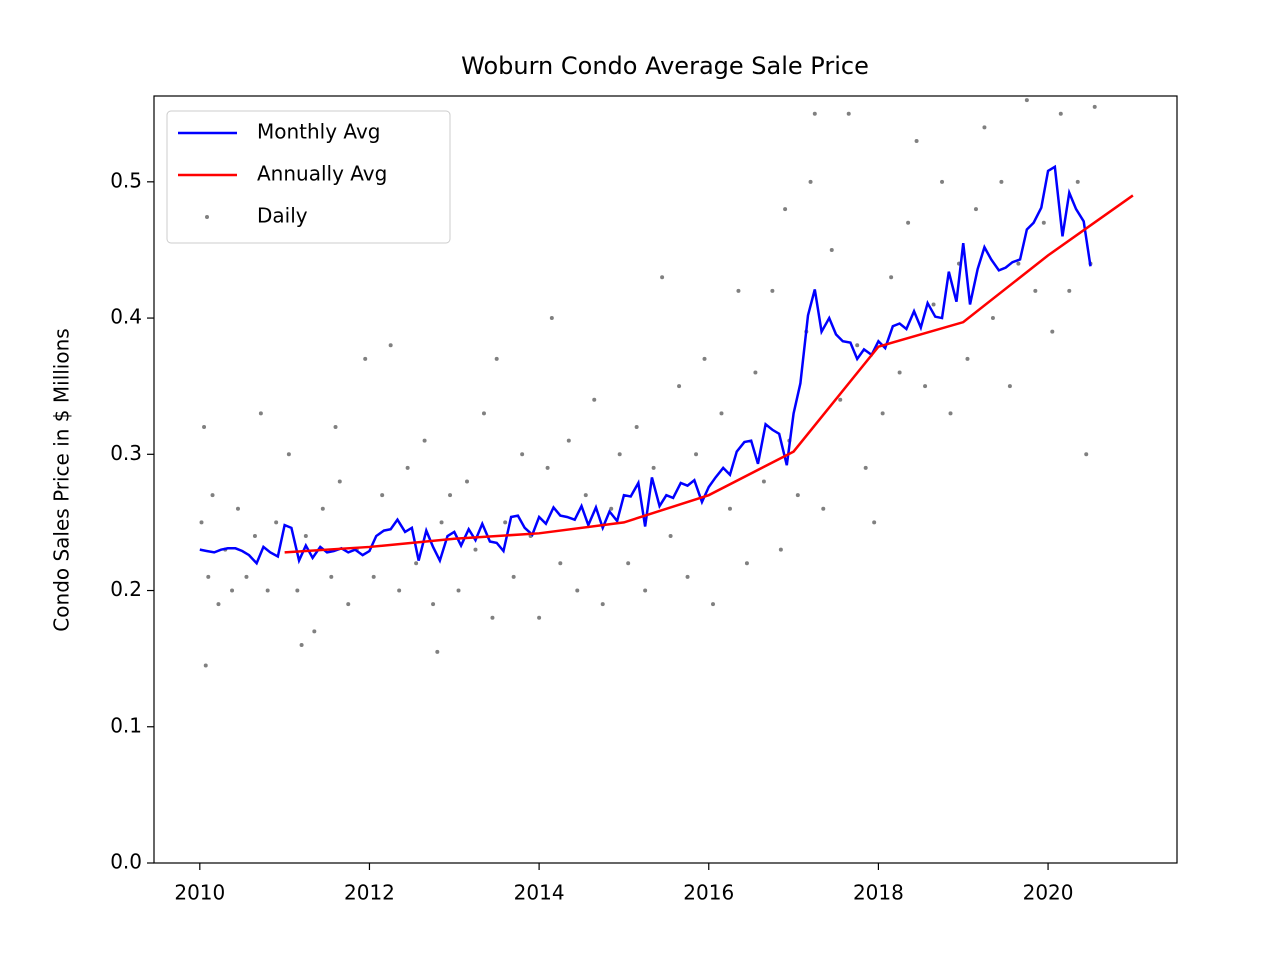 This screenshot has width=1280, height=964. I want to click on x-tick-label: 2012, so click(369, 893).